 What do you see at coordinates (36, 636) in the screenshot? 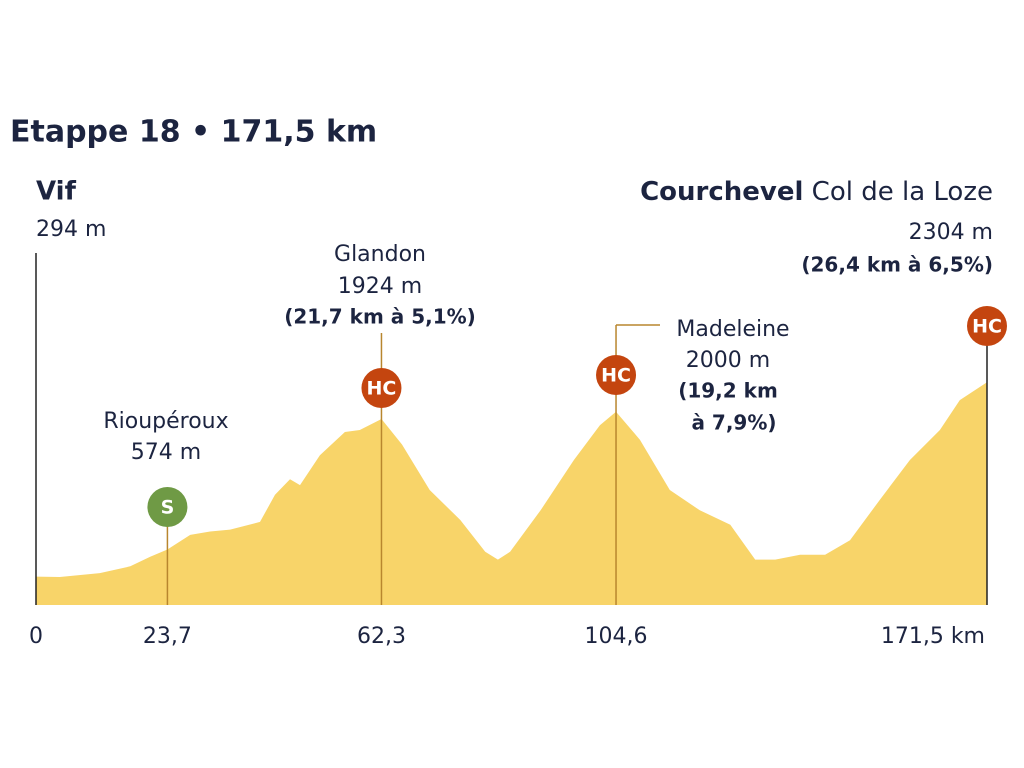
I see `x-tick-label: 0` at bounding box center [36, 636].